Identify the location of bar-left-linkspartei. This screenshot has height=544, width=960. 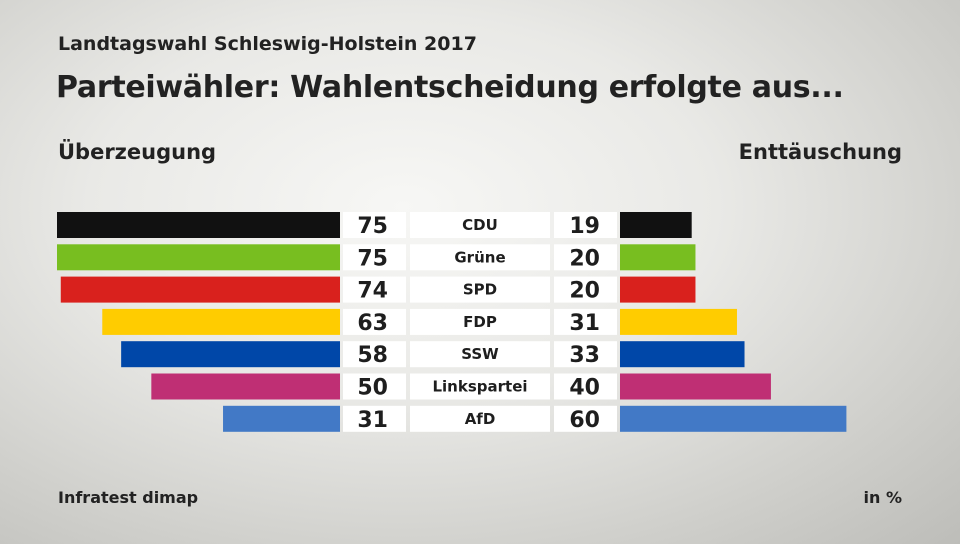
(245, 386).